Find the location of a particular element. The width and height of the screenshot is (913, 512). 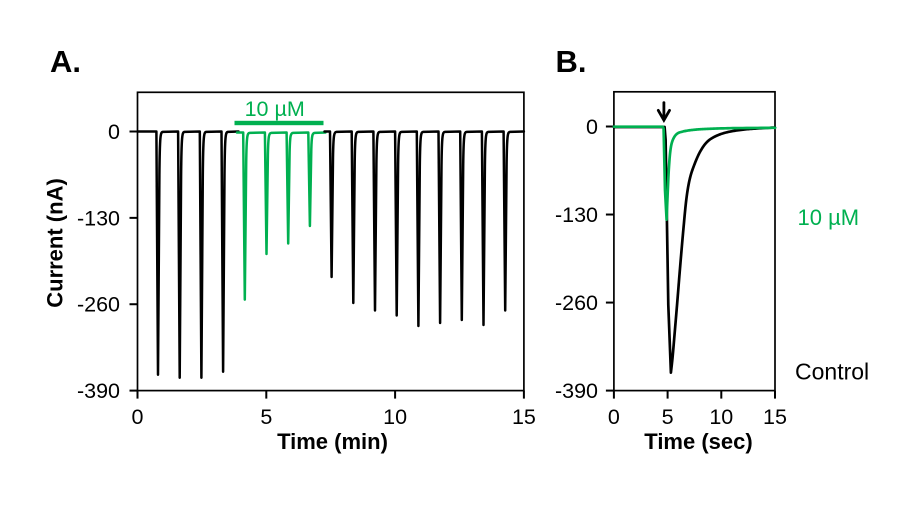

svg-text: B. is located at coordinates (571, 61).